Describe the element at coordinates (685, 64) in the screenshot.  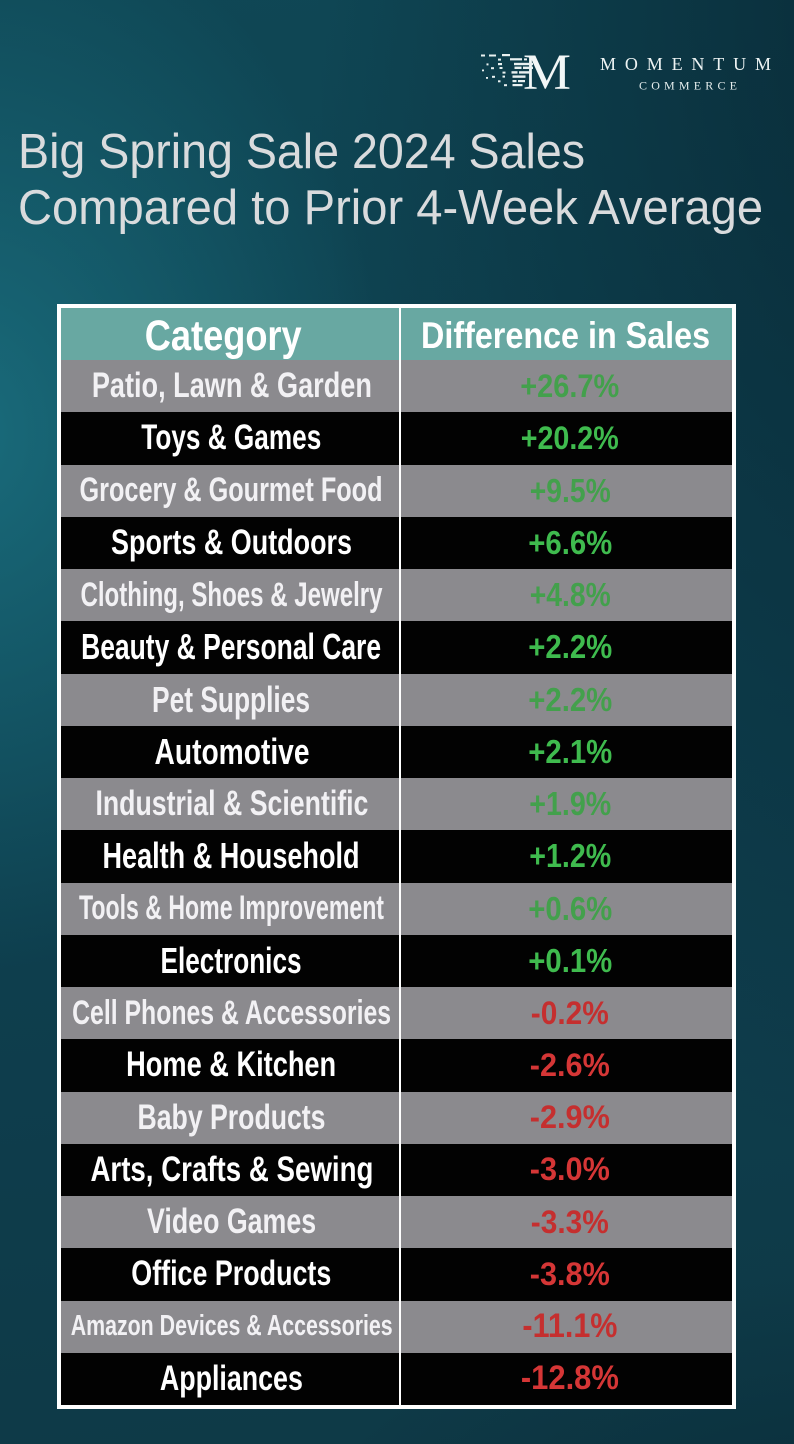
I see `svg-text: MOMENTUM` at that location.